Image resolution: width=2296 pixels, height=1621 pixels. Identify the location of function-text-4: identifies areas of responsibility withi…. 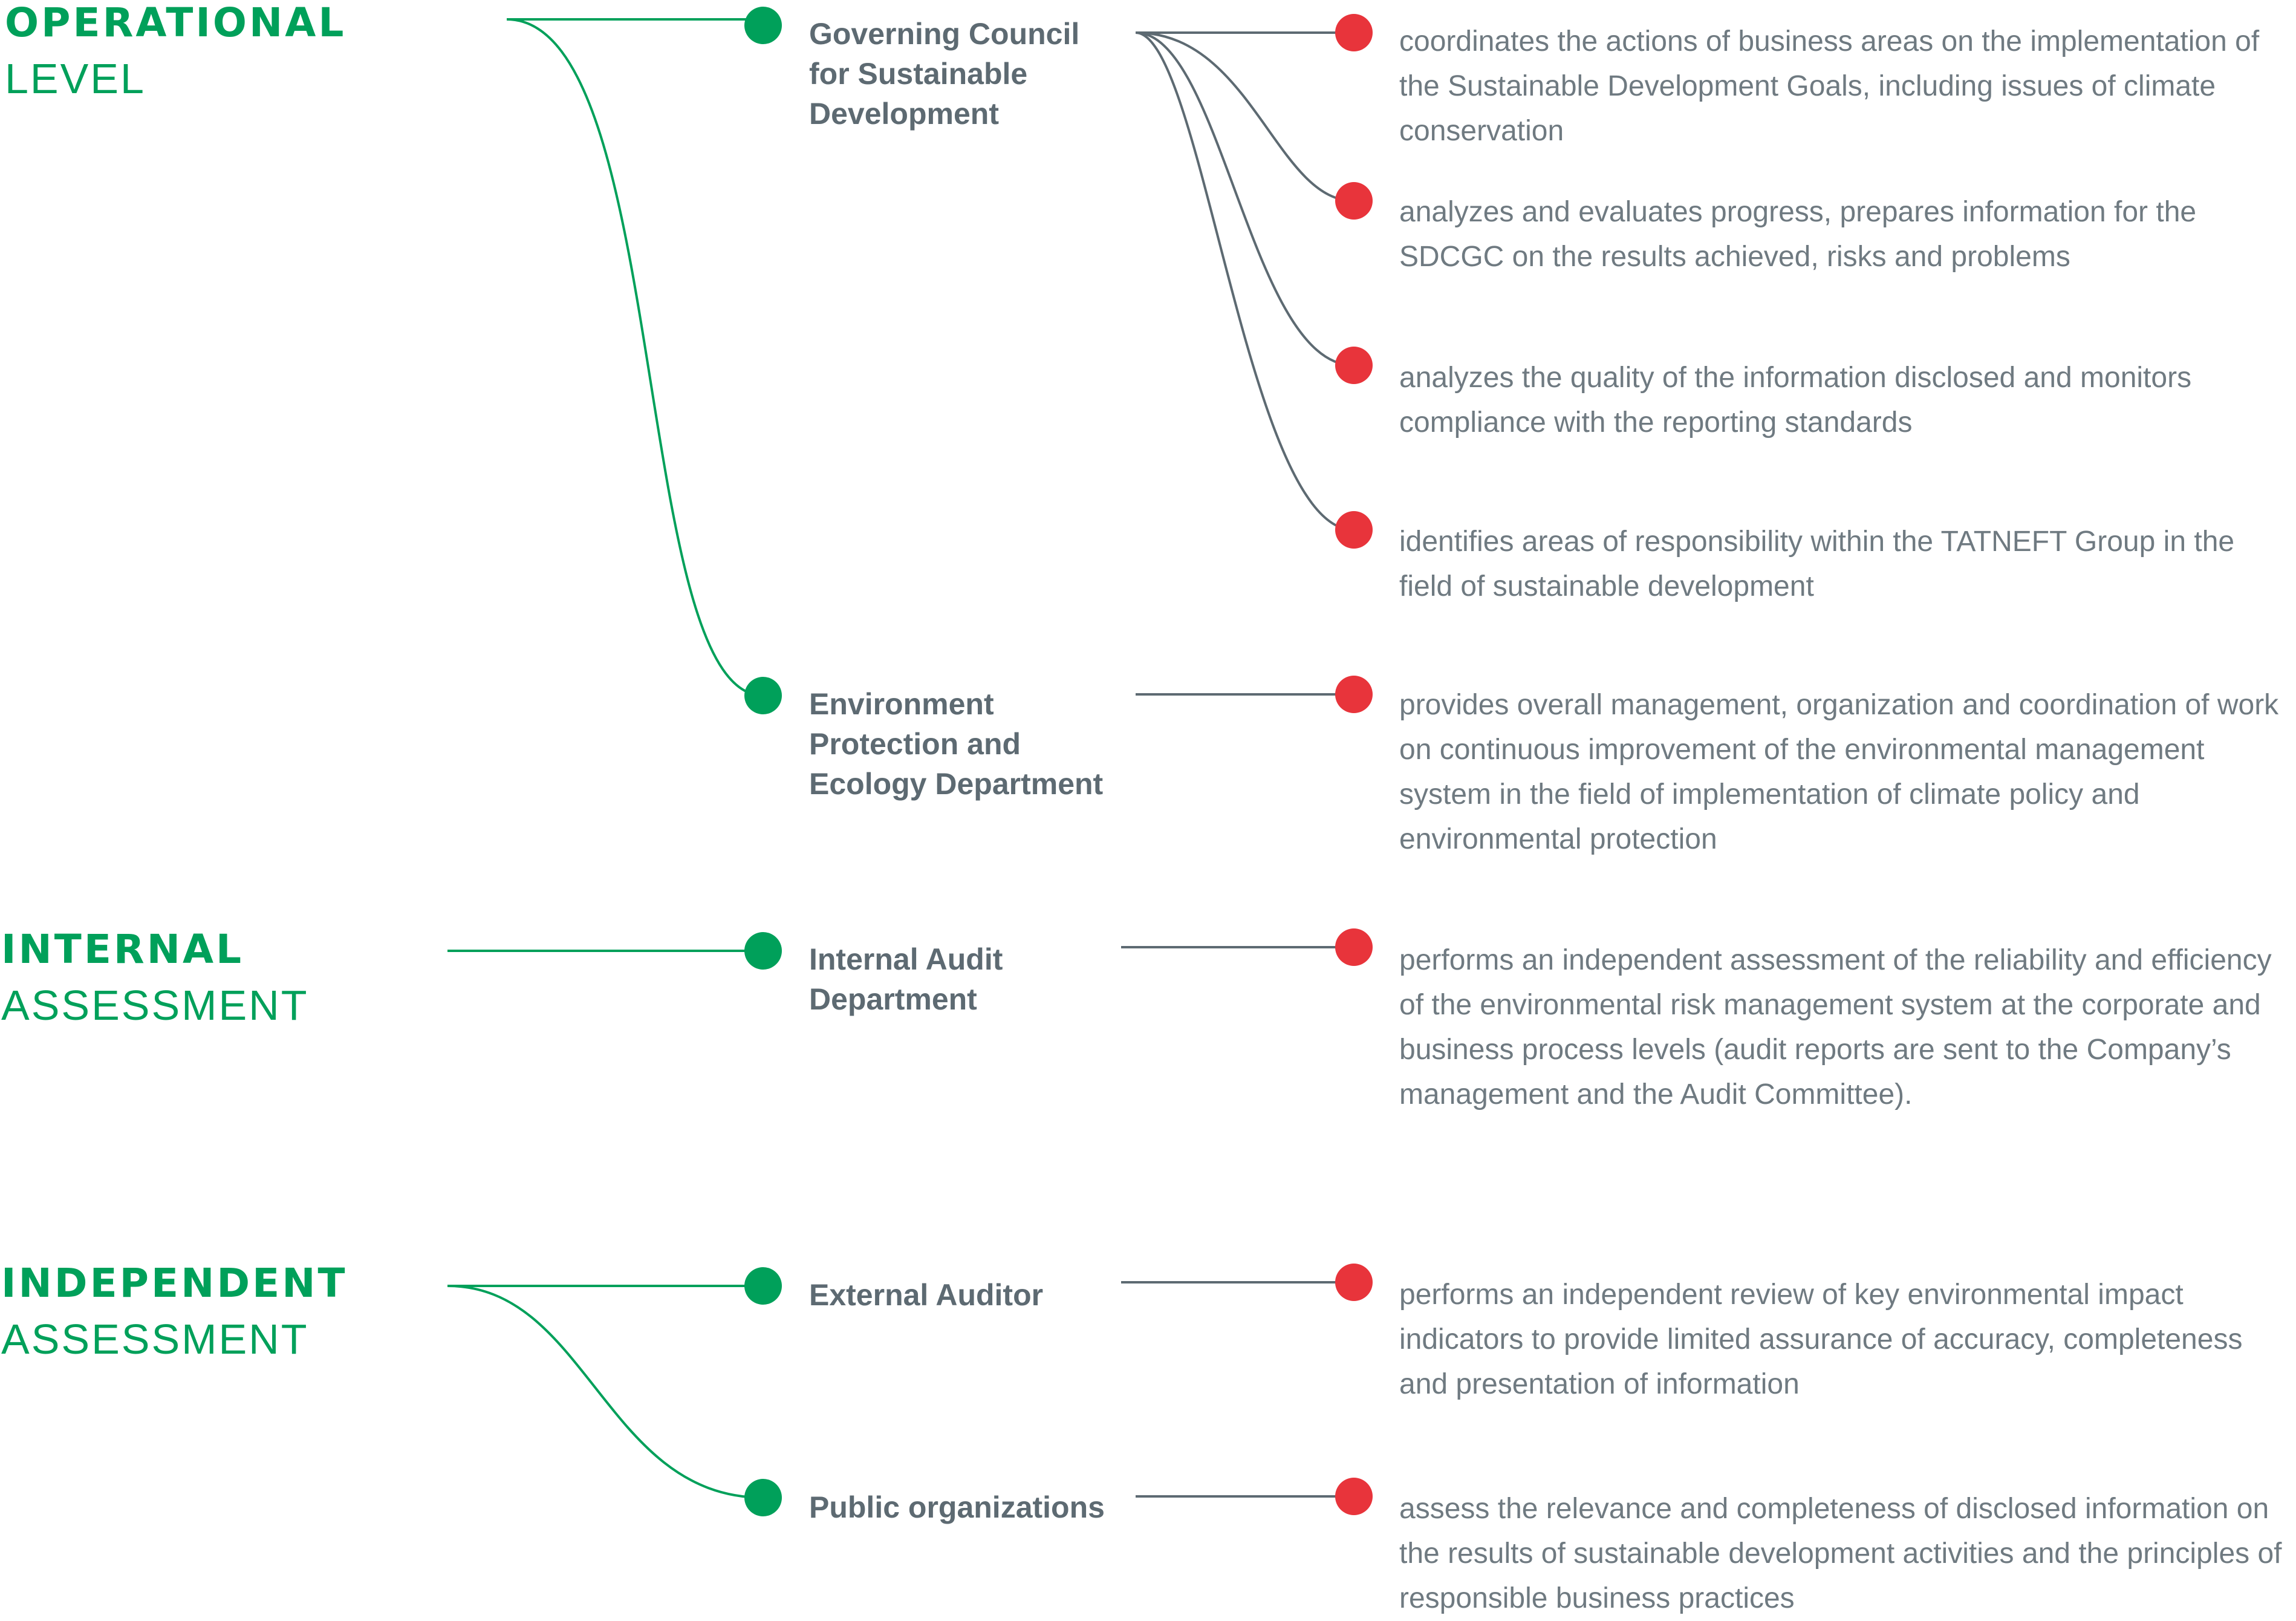
(1817, 564).